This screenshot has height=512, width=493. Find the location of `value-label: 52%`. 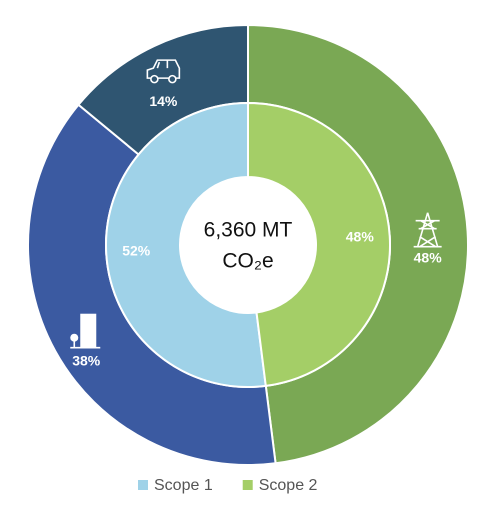

value-label: 52% is located at coordinates (136, 251).